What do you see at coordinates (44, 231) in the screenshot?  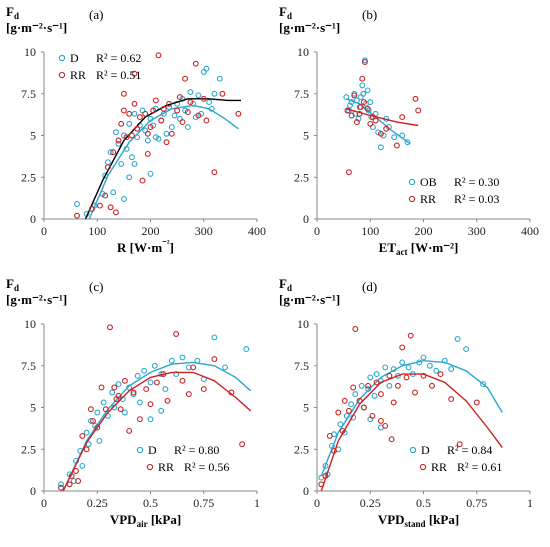 I see `x-tick-label: 0` at bounding box center [44, 231].